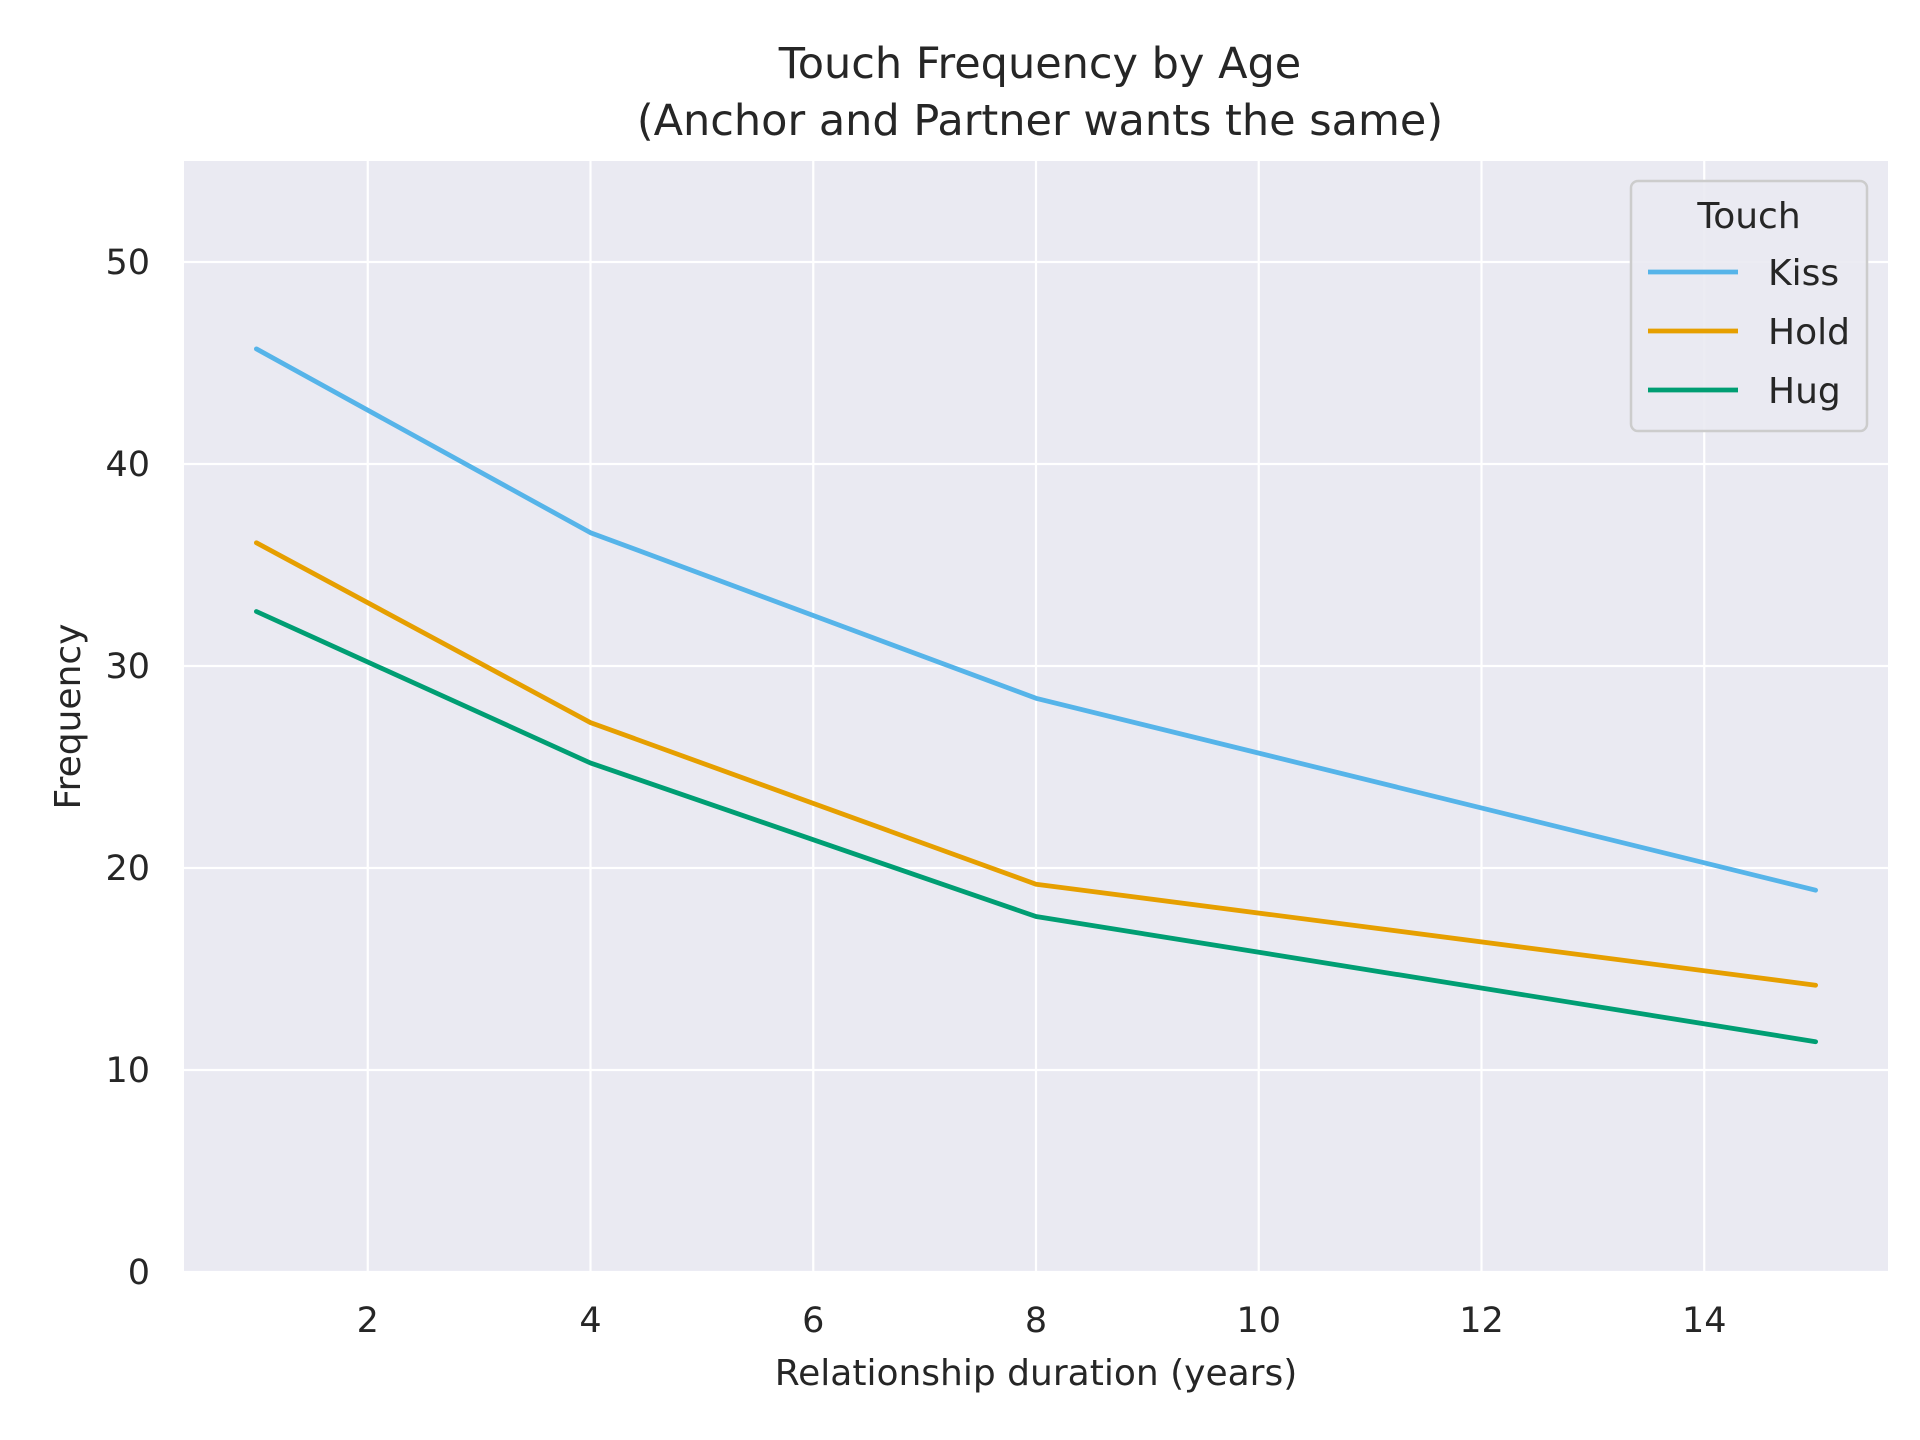 Image resolution: width=1920 pixels, height=1440 pixels. I want to click on legend-box, so click(1749, 306).